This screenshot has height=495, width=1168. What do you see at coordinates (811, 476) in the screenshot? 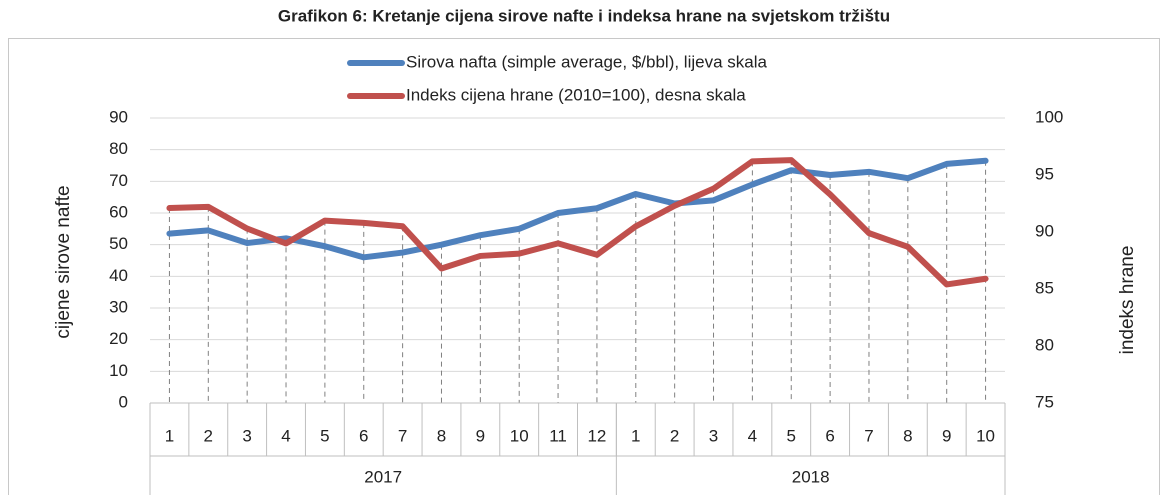
I see `x-group-label: 2018` at bounding box center [811, 476].